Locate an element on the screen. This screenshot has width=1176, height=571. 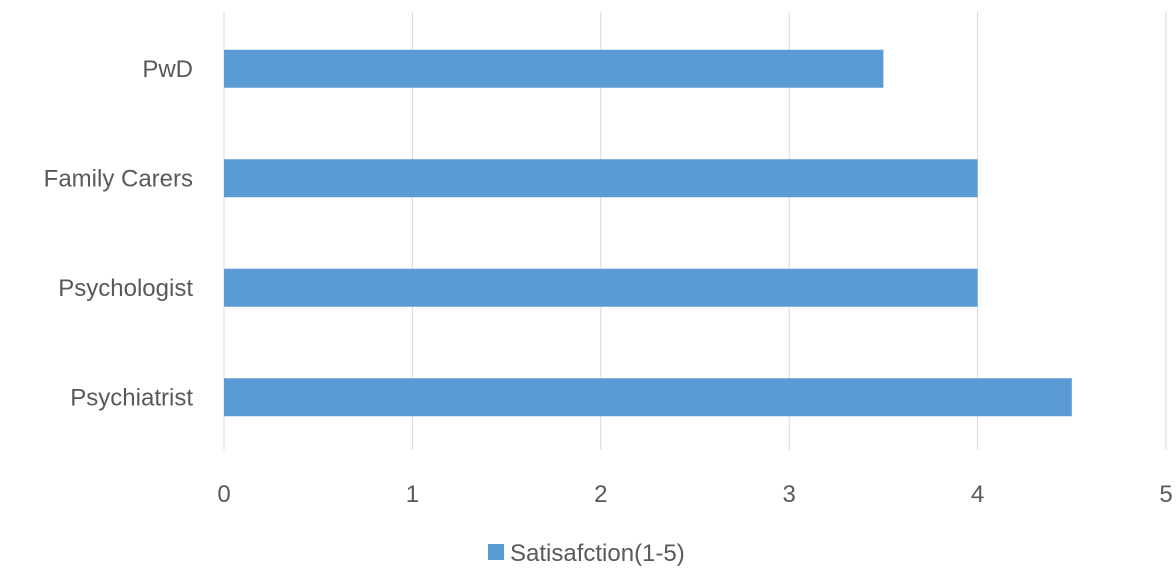
x-tick-label: 1 is located at coordinates (412, 494).